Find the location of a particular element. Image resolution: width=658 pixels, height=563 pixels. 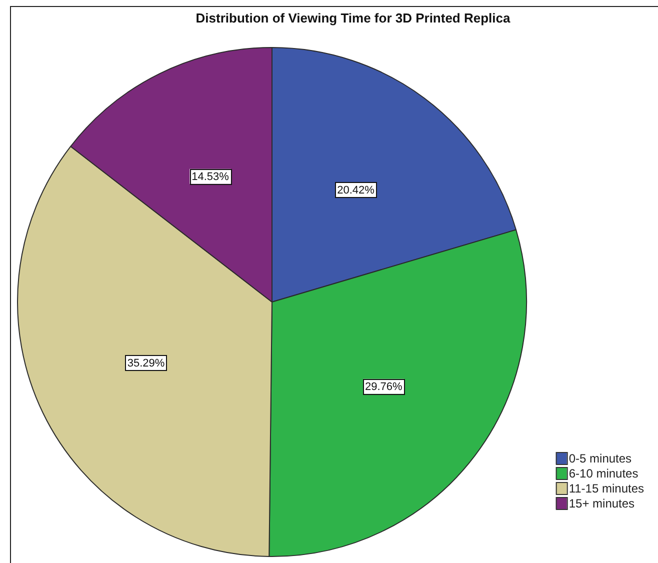

legend-label: 6-10 minutes is located at coordinates (603, 473).